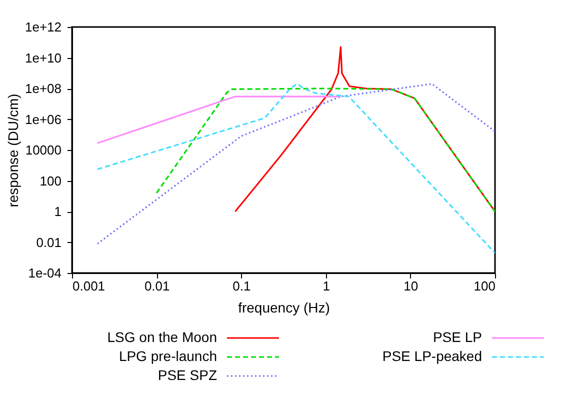 This screenshot has height=400, width=574. What do you see at coordinates (167, 356) in the screenshot?
I see `legend-label: LPG pre-launch` at bounding box center [167, 356].